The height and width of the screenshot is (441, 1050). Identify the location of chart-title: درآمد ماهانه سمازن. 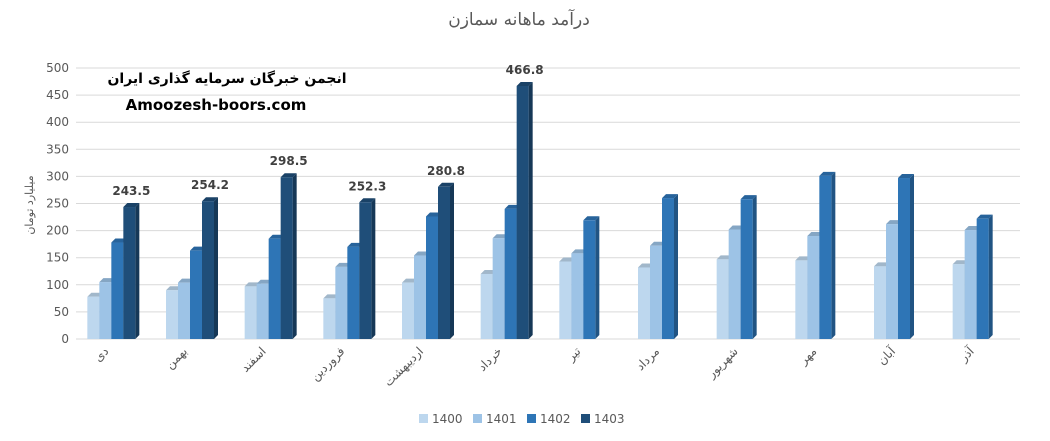
(519, 19).